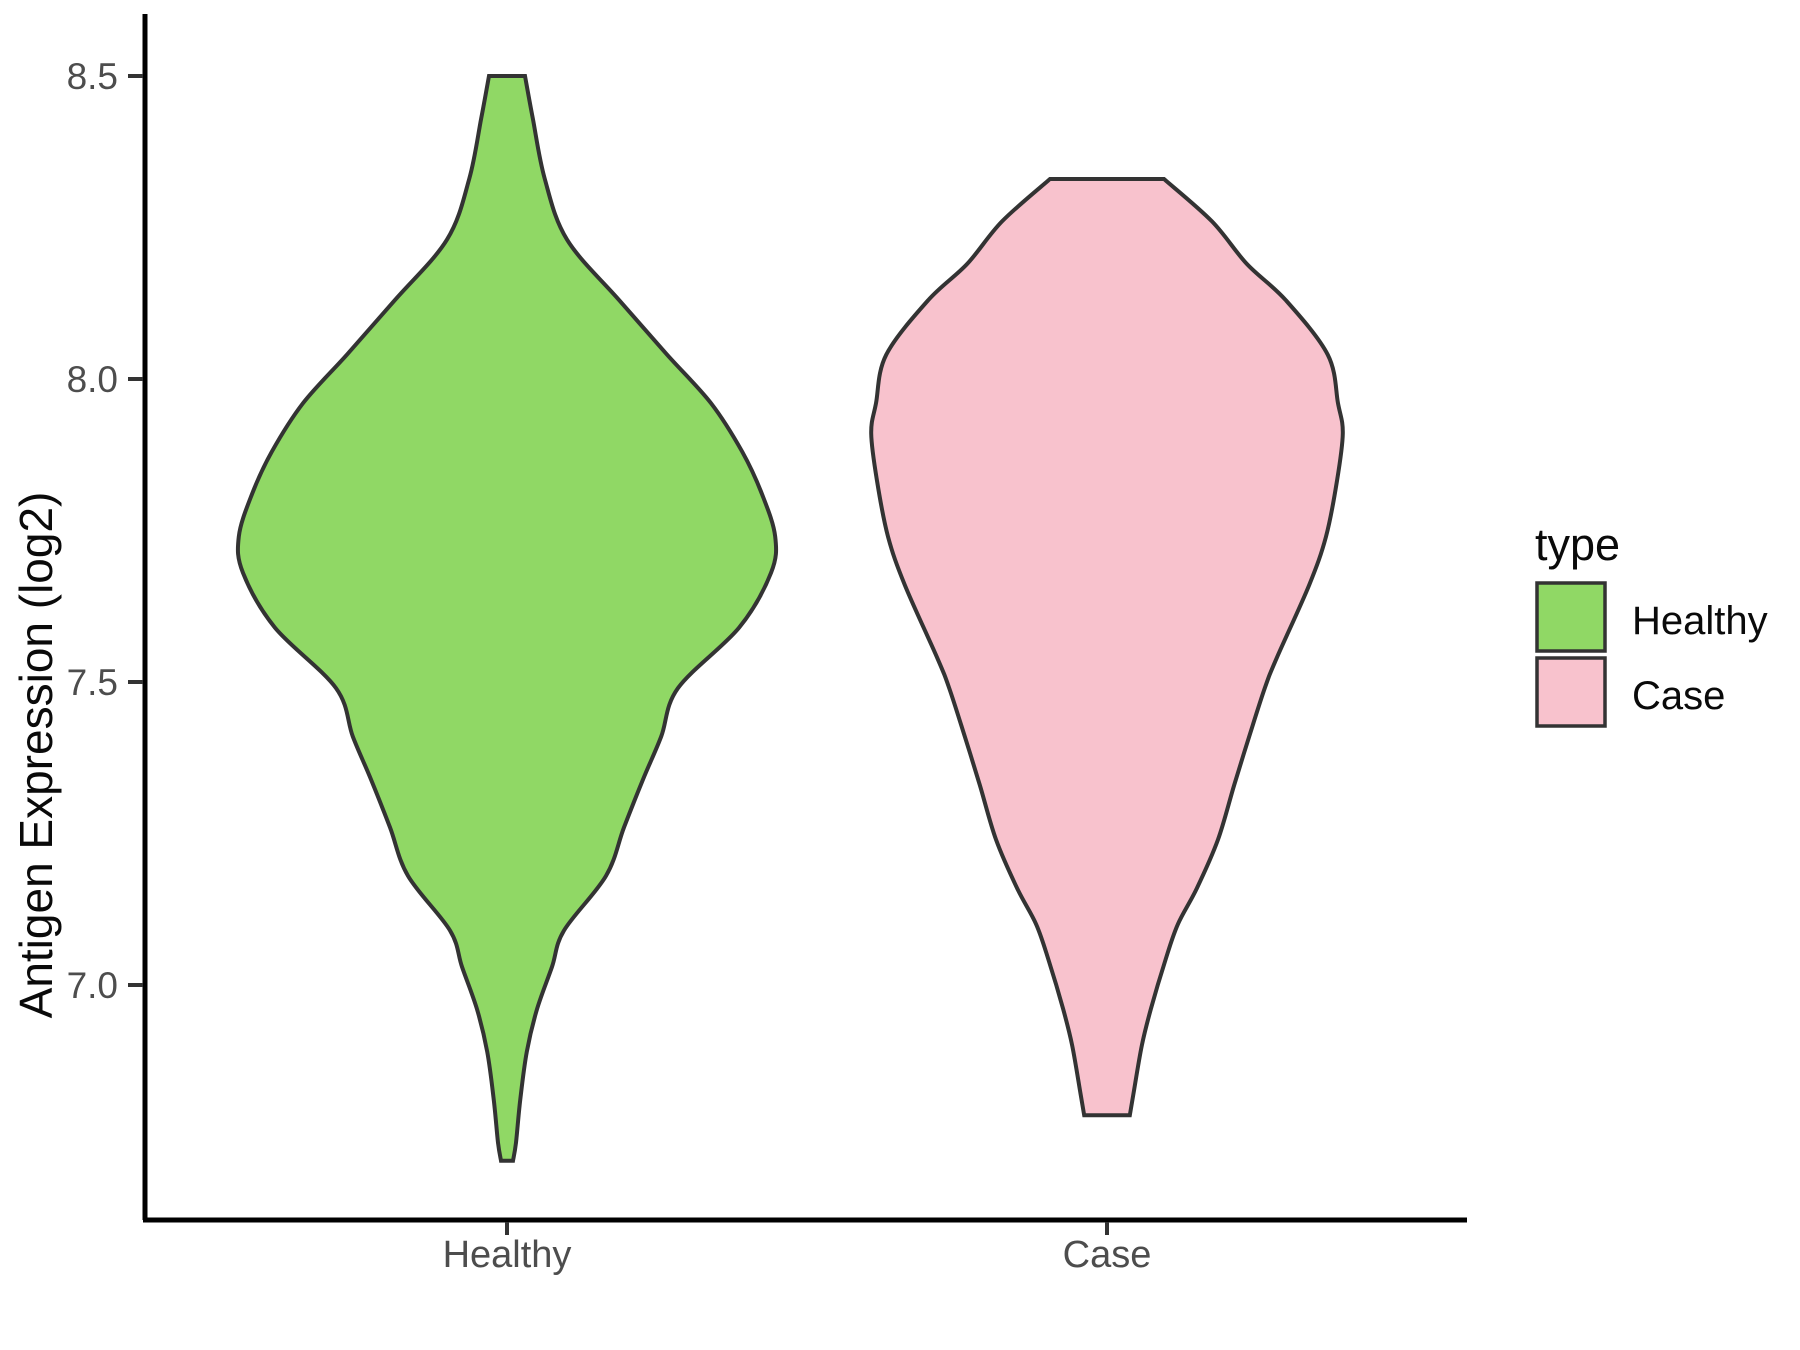 This screenshot has height=1350, width=1800. I want to click on y-axis-title: Antigen Expression (log2), so click(36, 755).